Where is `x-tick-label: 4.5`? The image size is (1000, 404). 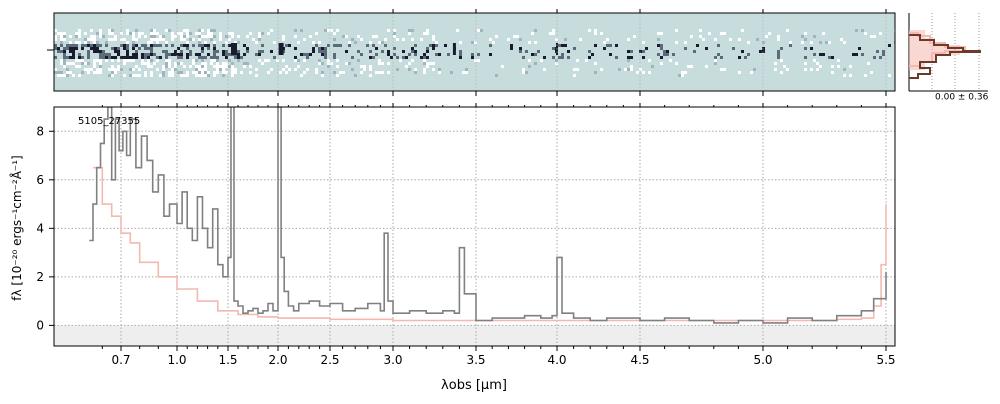 x-tick-label: 4.5 is located at coordinates (639, 360).